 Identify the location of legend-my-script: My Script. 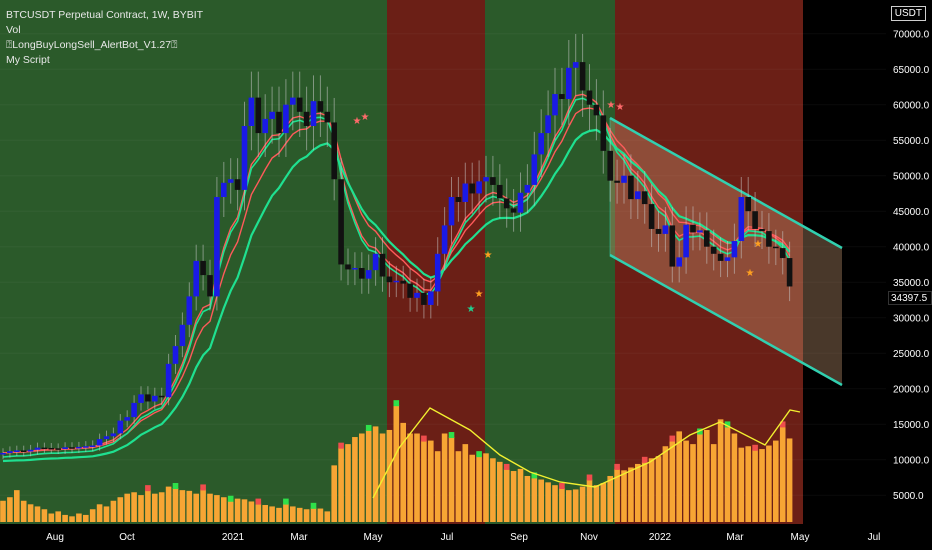
(28, 60).